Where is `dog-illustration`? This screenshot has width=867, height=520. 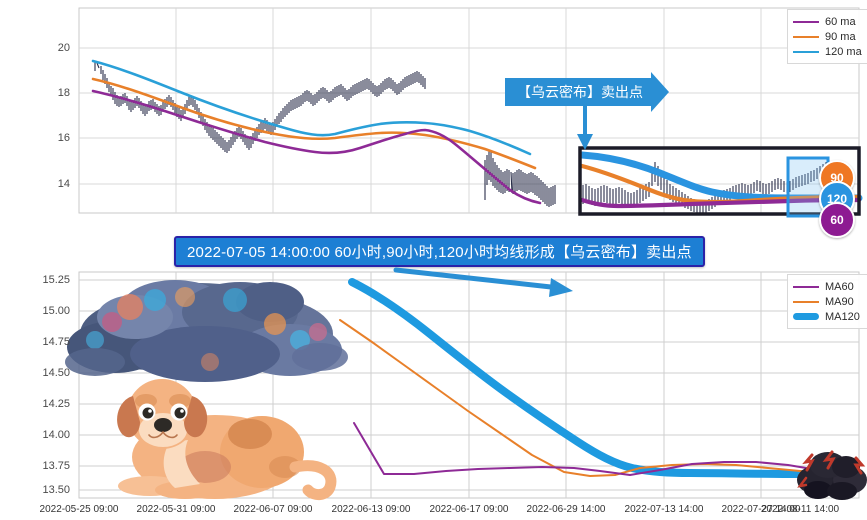
dog-illustration is located at coordinates (227, 439).